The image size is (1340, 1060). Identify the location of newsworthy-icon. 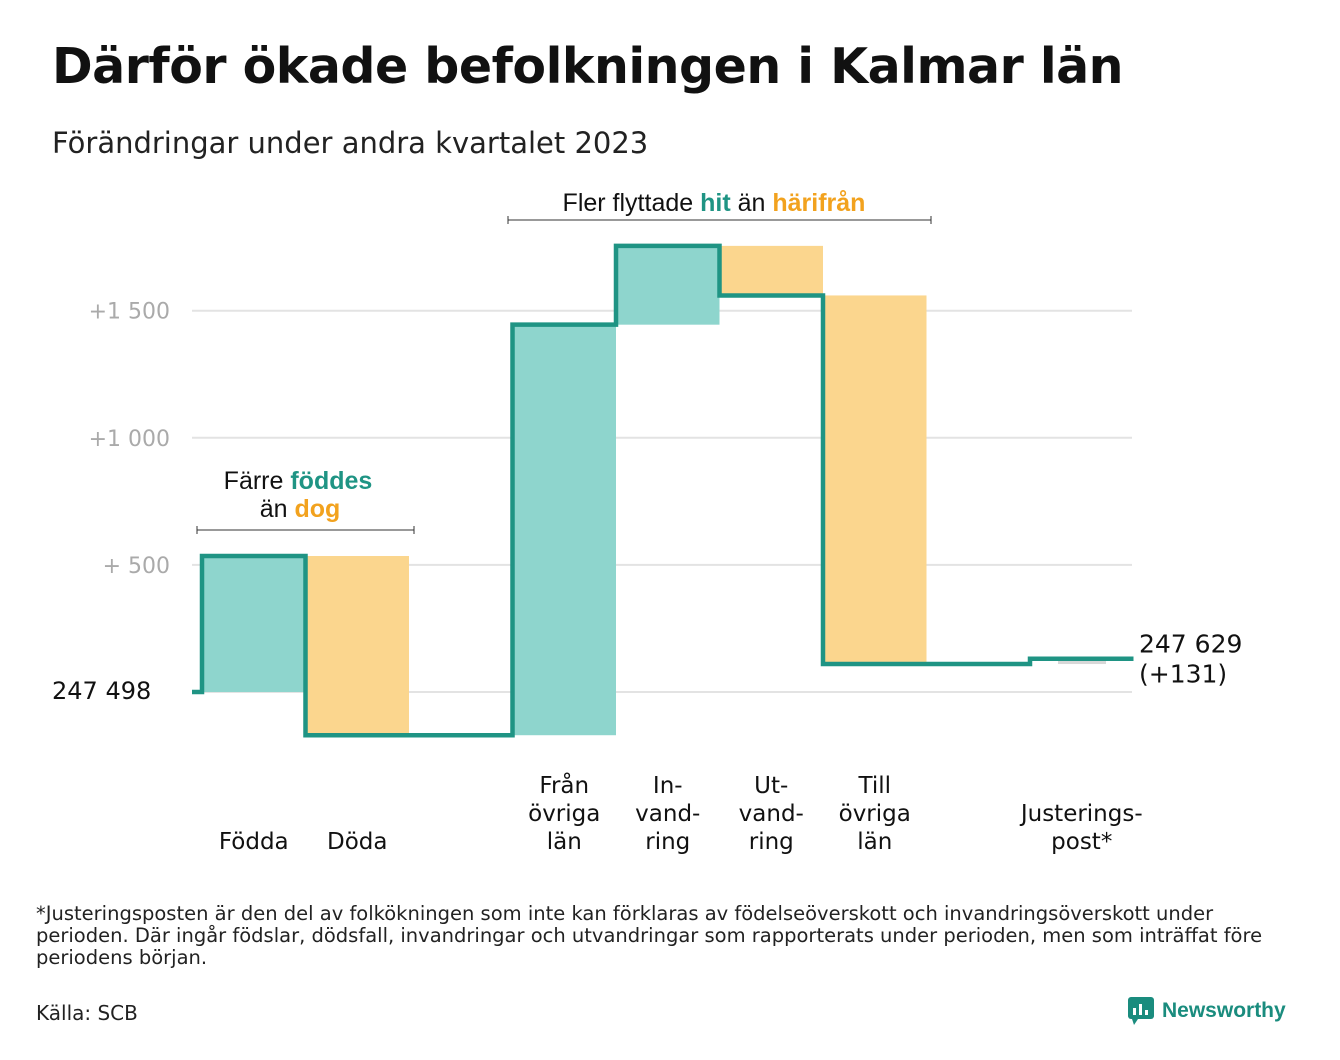
(1141, 1011).